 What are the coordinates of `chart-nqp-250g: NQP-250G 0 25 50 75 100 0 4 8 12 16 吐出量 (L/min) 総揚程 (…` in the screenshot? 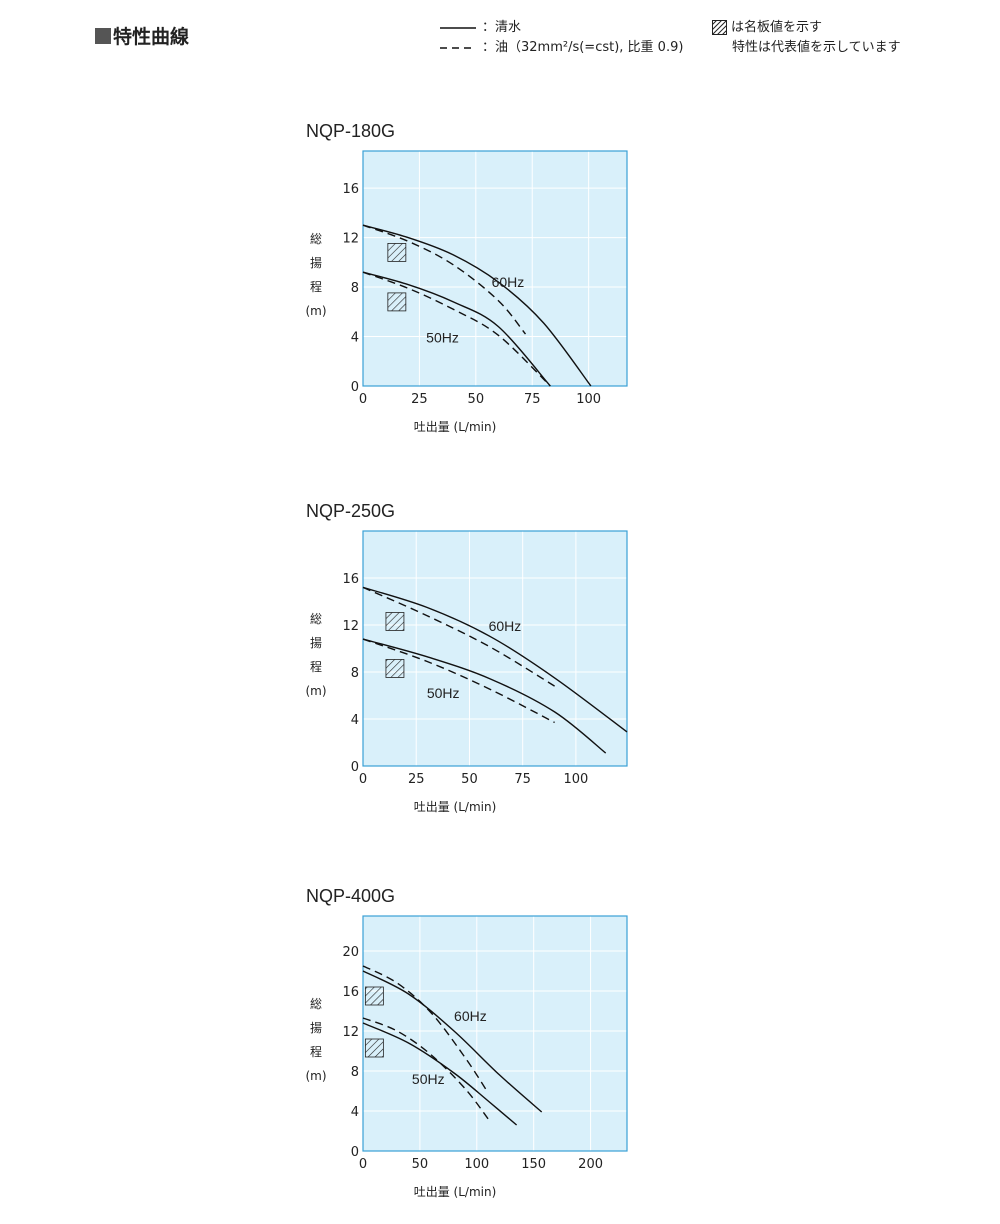 It's located at (470, 665).